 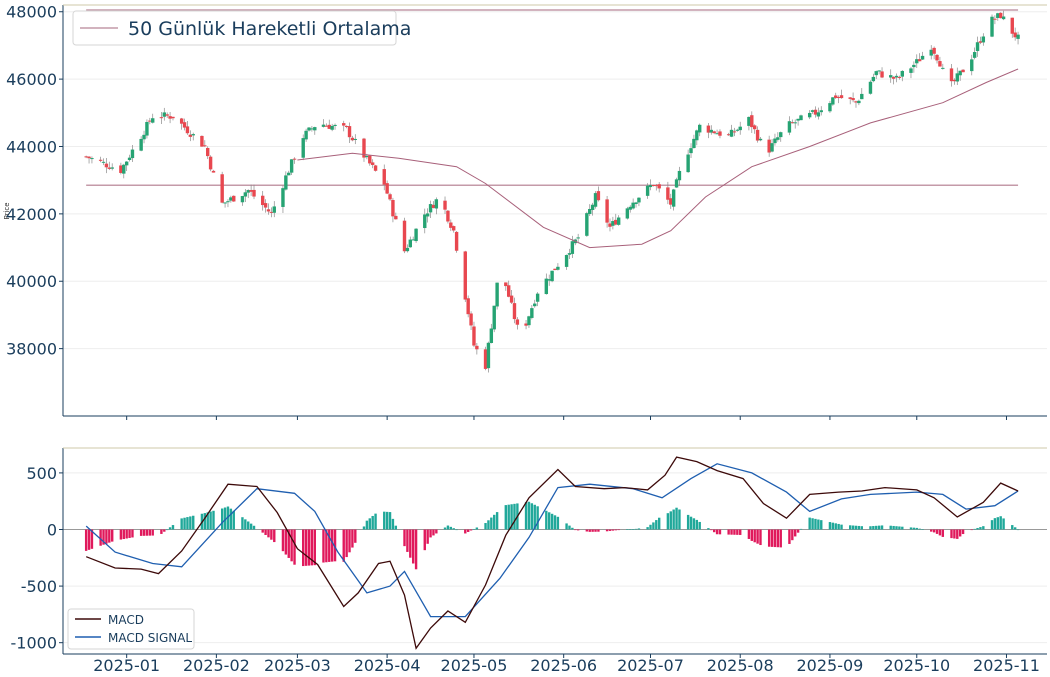 What do you see at coordinates (34, 181) in the screenshot?
I see `price-y-ticks: 38000 40000 42000 44000 46000 48000` at bounding box center [34, 181].